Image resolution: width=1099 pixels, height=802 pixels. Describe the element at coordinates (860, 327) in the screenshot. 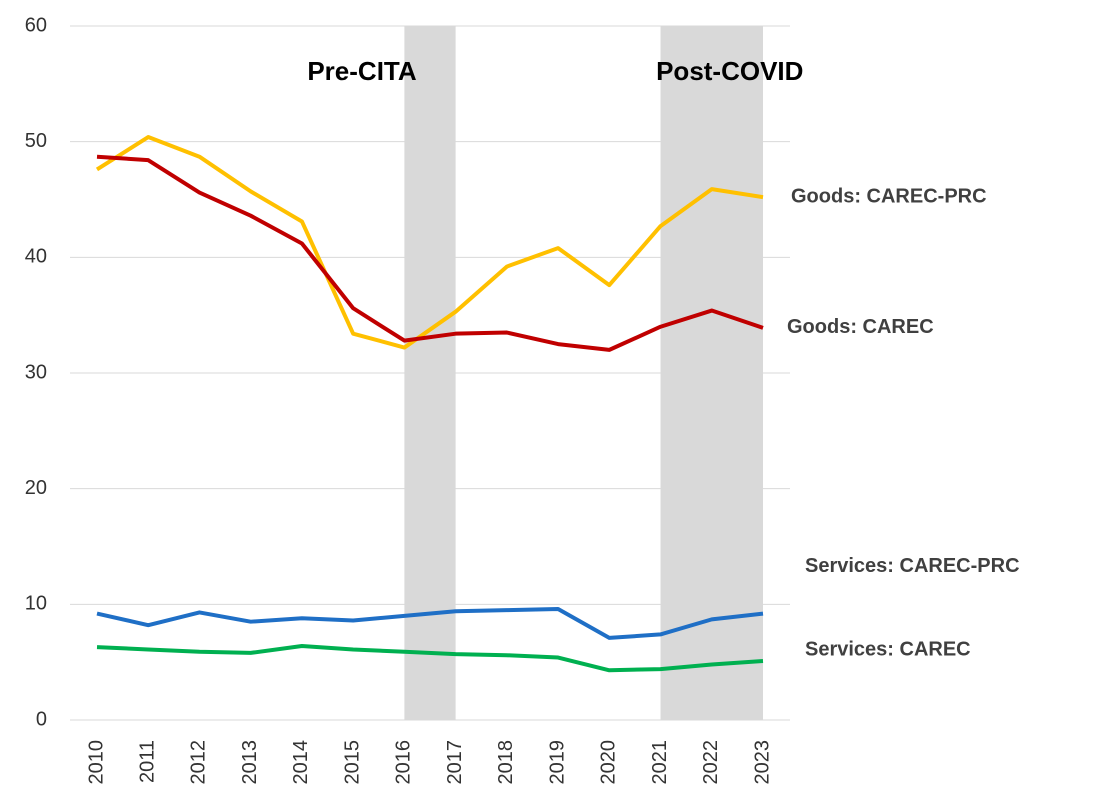

I see `series-label: Goods: CAREC` at that location.